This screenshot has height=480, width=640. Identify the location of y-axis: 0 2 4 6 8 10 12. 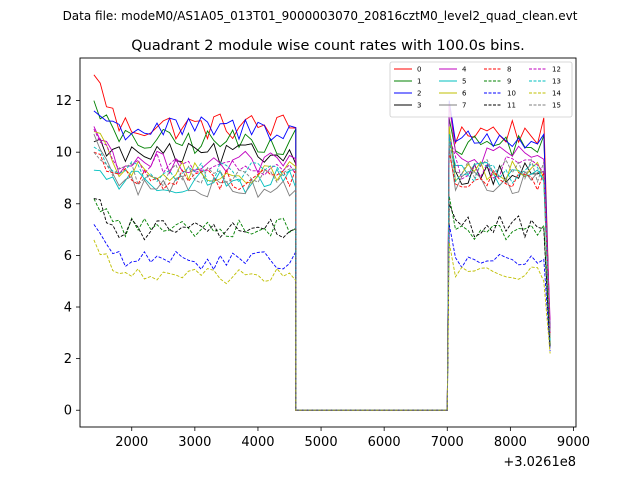
(67, 256).